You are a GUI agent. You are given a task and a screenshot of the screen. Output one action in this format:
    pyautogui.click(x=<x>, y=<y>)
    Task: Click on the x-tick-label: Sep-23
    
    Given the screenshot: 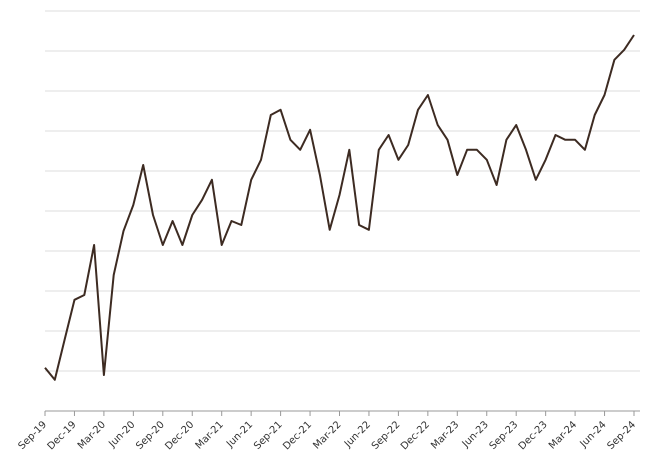 What is the action you would take?
    pyautogui.click(x=504, y=435)
    